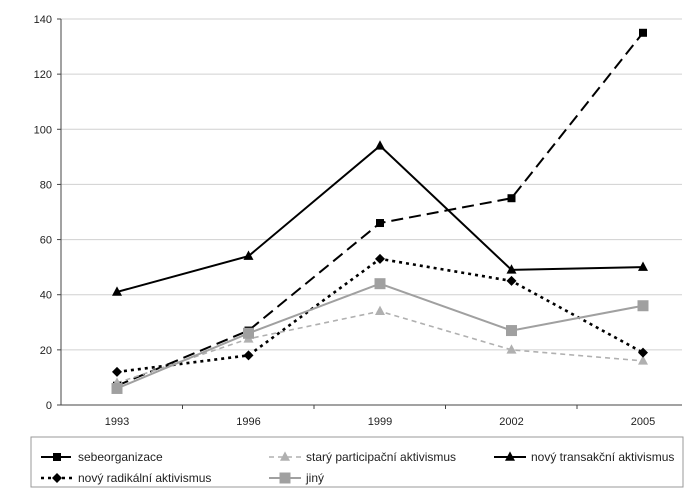 The width and height of the screenshot is (687, 492). I want to click on y-tick-label: 120, so click(43, 75).